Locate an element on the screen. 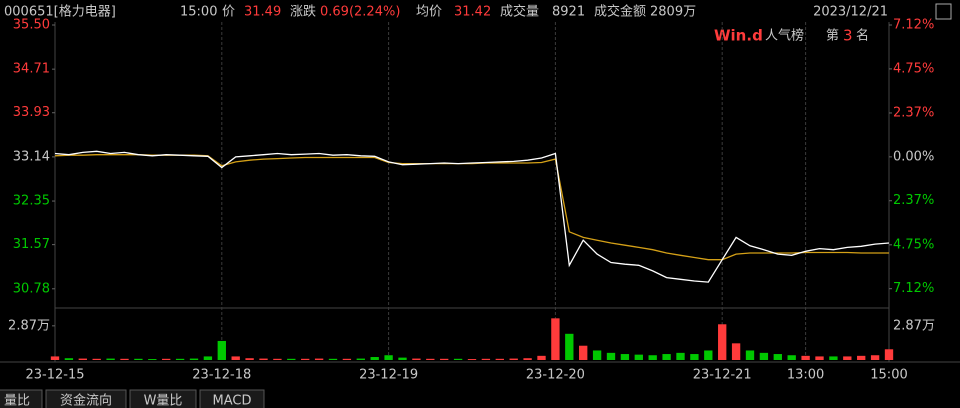 This screenshot has height=408, width=960. volume: 8921 is located at coordinates (568, 12).